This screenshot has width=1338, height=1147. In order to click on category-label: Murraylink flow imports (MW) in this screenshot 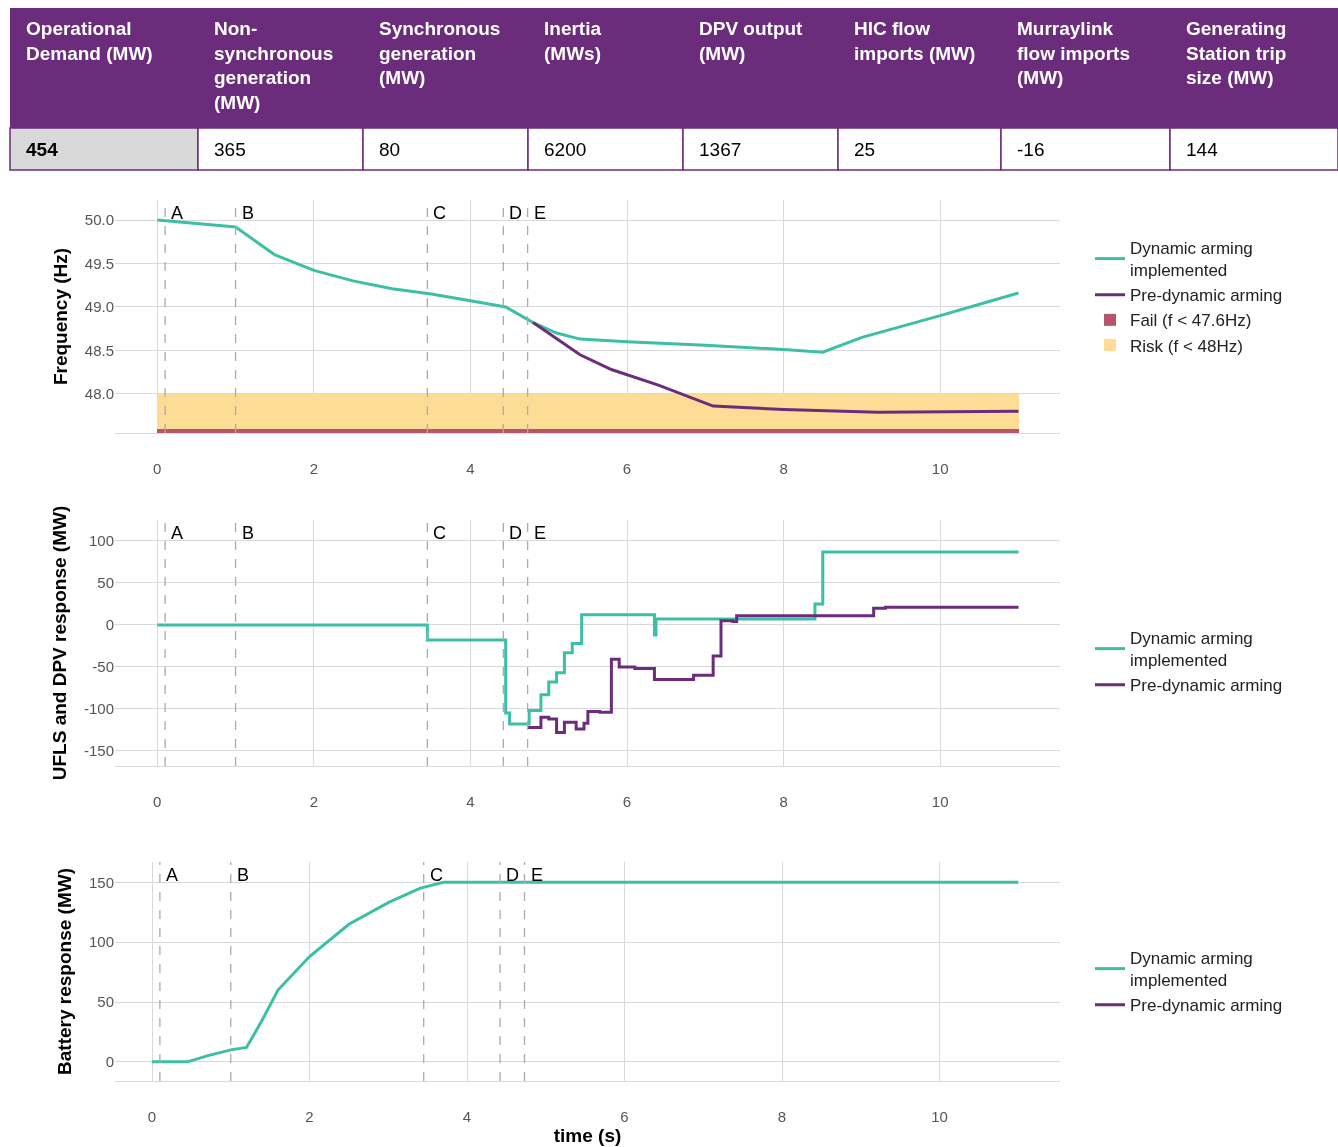, I will do `click(1073, 53)`.